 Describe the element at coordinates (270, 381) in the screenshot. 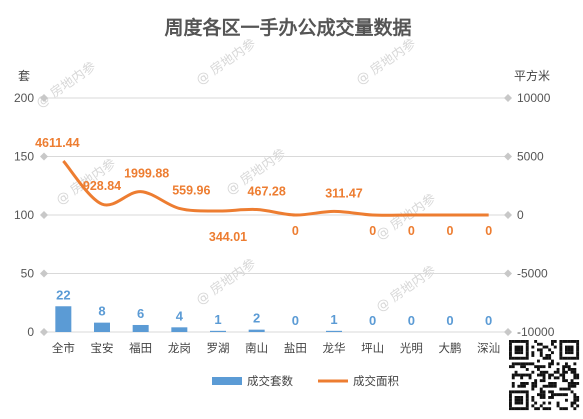

I see `legend-bar-label: 成交套数` at that location.